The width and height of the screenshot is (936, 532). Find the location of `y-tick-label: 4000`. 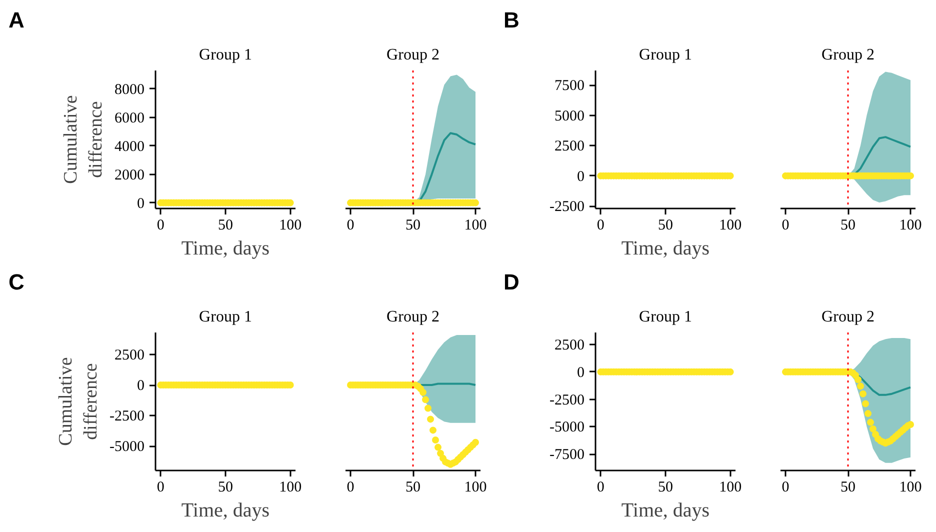

y-tick-label: 4000 is located at coordinates (129, 146).